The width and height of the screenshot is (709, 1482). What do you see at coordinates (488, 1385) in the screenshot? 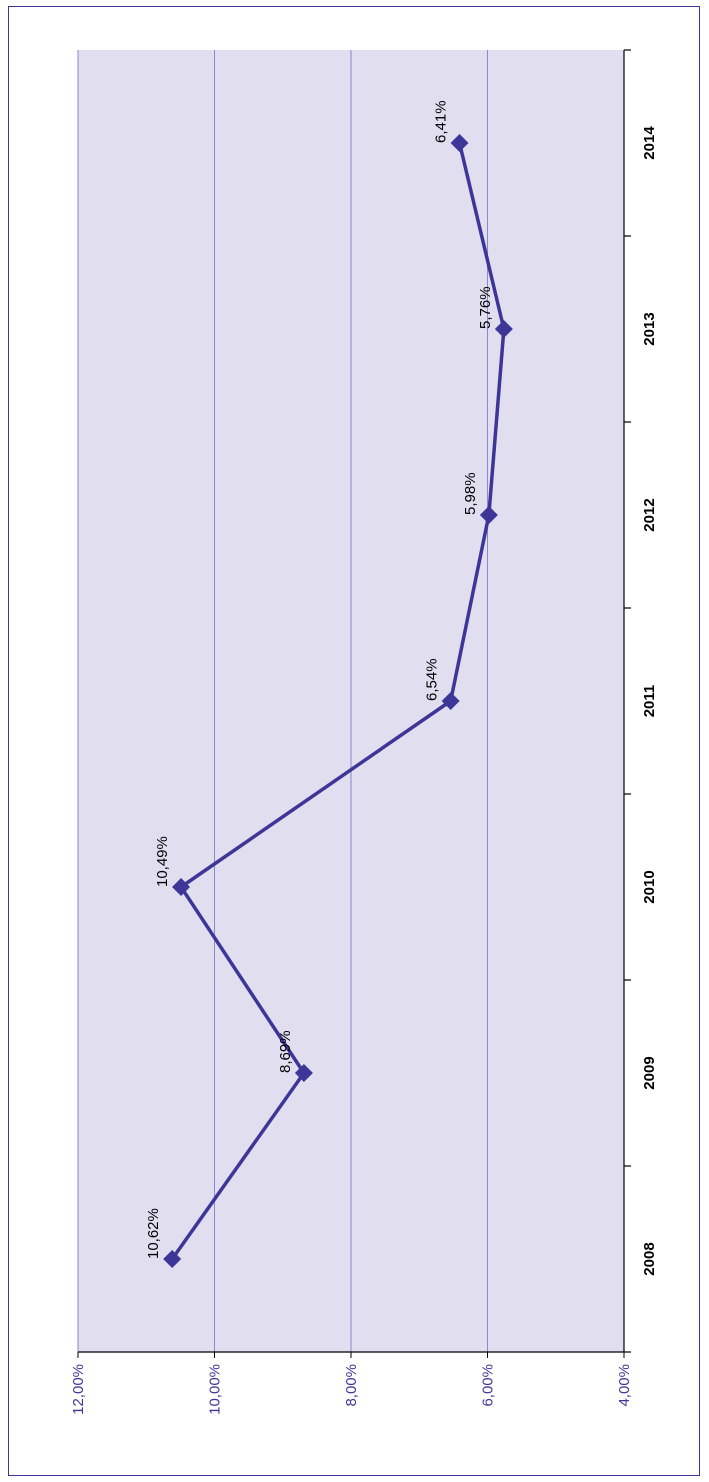
I see `value-tick-label: 6,00%` at bounding box center [488, 1385].